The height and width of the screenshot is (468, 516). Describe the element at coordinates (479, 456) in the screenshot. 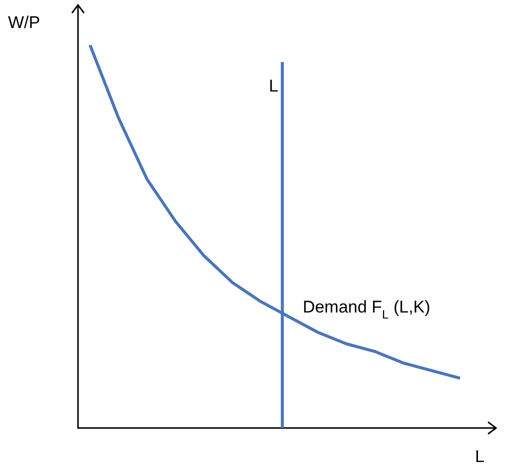

I see `x-axis-title: L` at that location.